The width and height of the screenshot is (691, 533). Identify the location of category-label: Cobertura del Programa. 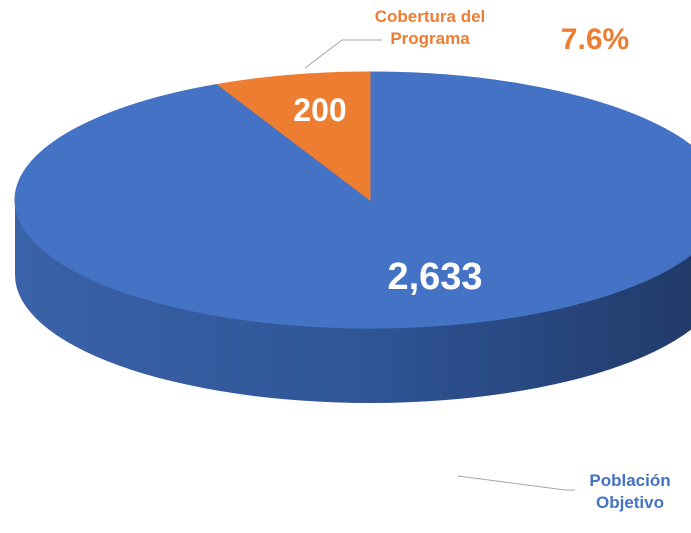
(430, 28).